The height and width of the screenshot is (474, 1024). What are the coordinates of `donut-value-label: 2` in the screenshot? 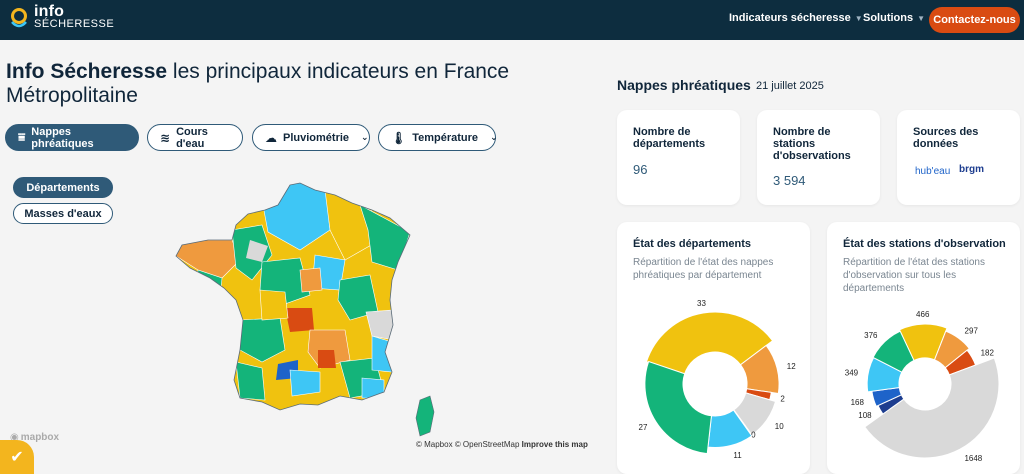 It's located at (782, 398).